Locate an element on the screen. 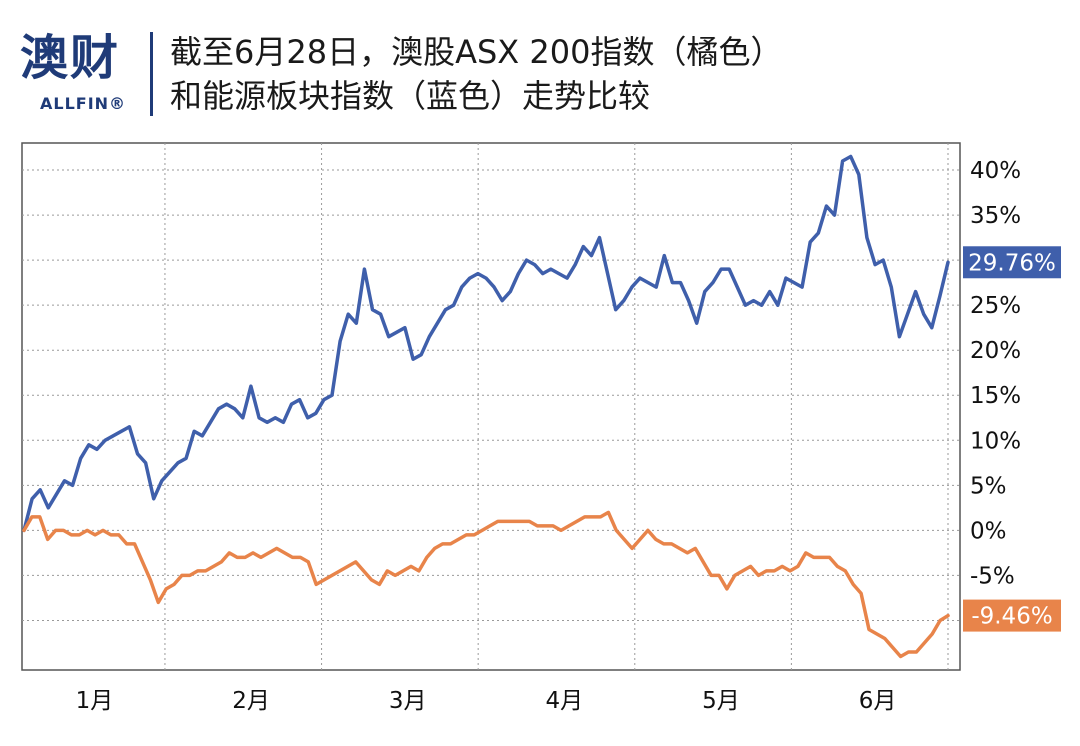 This screenshot has height=746, width=1080. chart-title-line-1: 截至6月28日，澳股ASX 200指数（橘色） is located at coordinates (476, 52).